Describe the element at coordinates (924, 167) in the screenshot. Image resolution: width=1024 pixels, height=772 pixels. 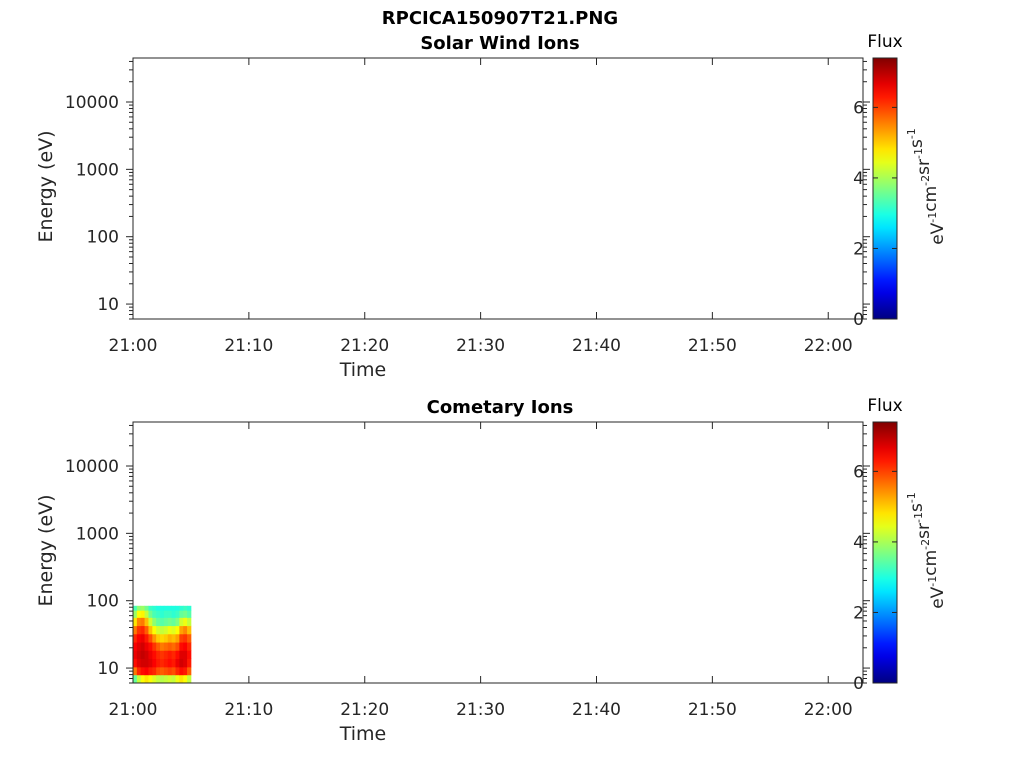
I see `panel1-colorbar-label-unit: sr` at that location.